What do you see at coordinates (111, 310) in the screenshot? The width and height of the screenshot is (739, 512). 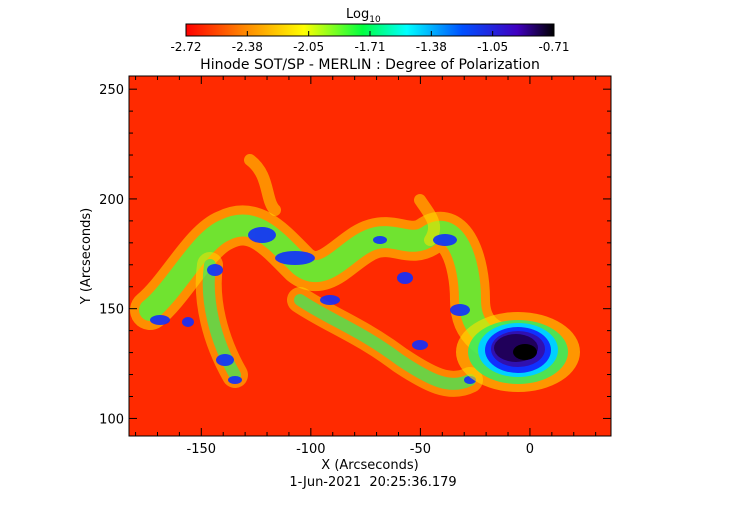 I see `y-tick-label: 150` at bounding box center [111, 310].